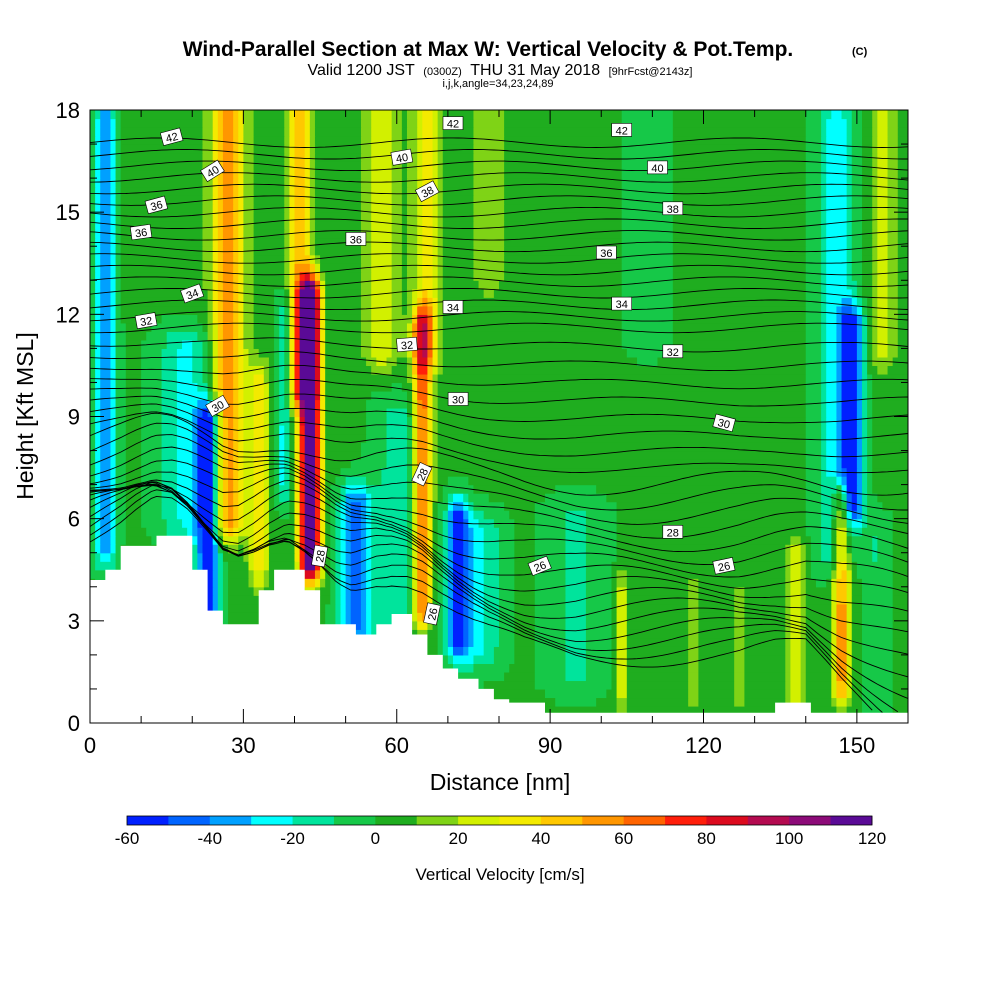 The width and height of the screenshot is (1000, 1000). Describe the element at coordinates (606, 254) in the screenshot. I see `contour-label-text: 36` at that location.